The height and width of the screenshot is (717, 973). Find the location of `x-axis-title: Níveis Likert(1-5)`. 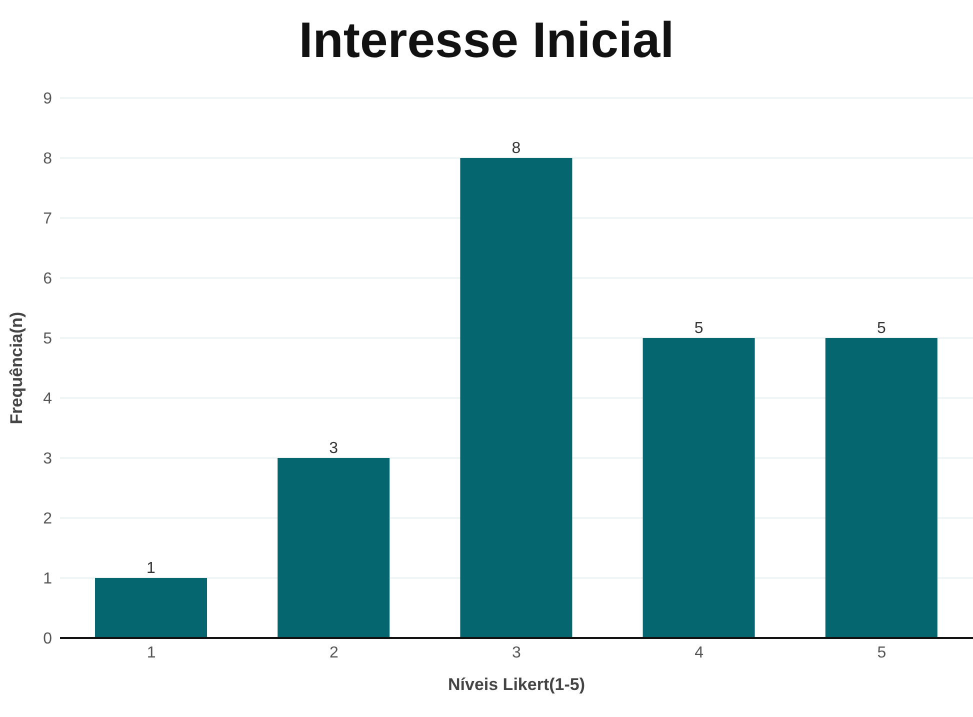

x-axis-title: Níveis Likert(1-5) is located at coordinates (516, 684).